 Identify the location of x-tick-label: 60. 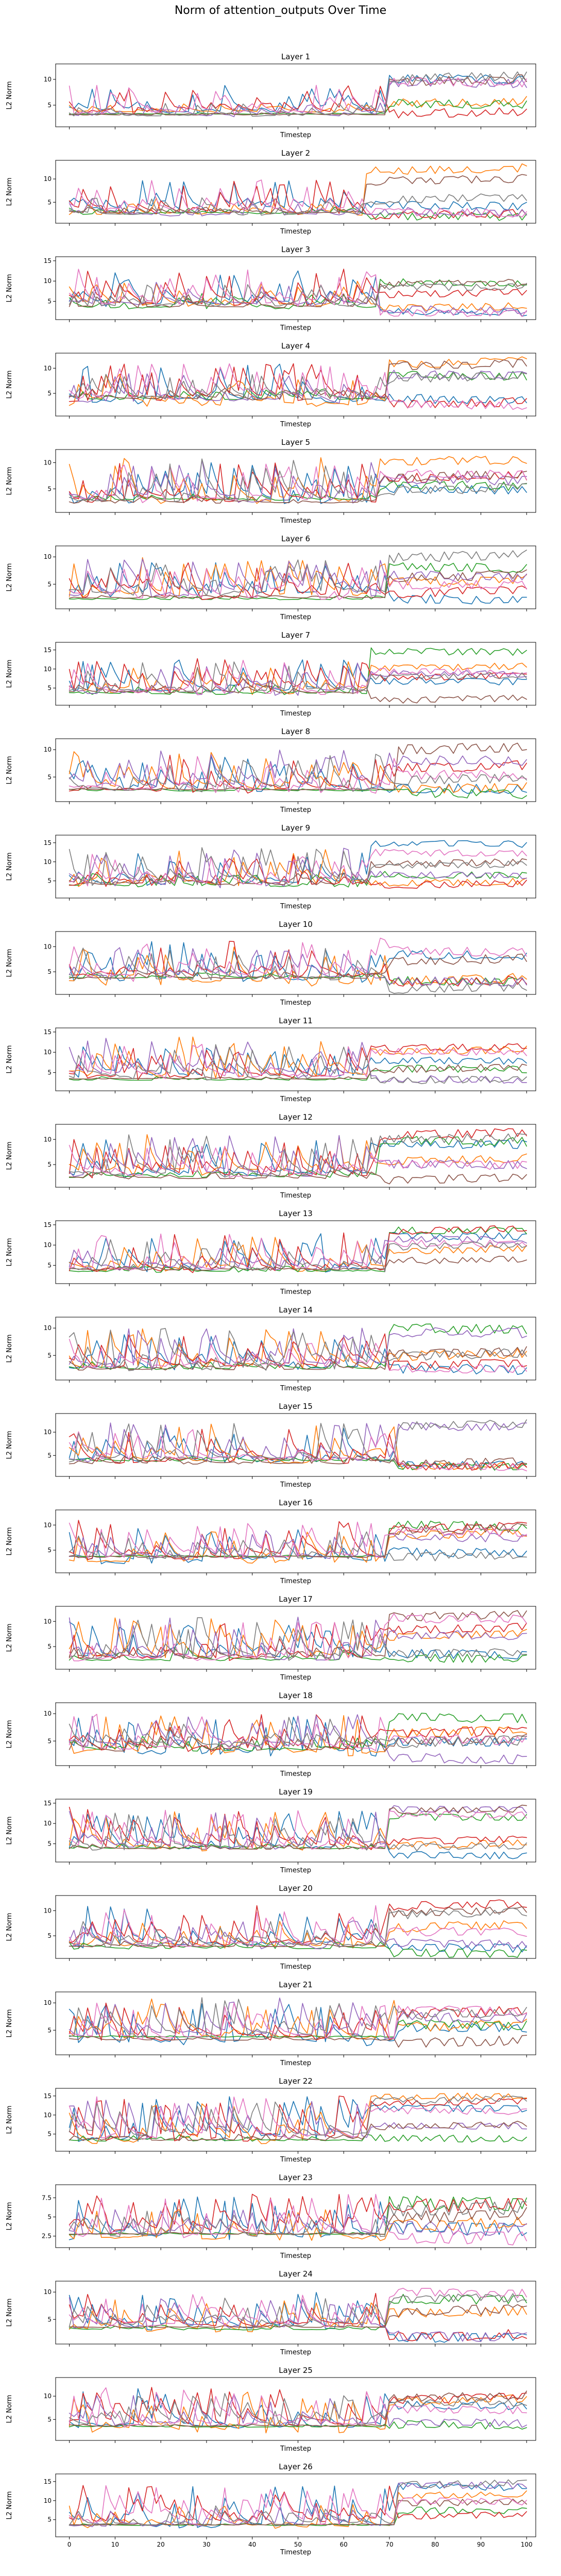
(344, 2545).